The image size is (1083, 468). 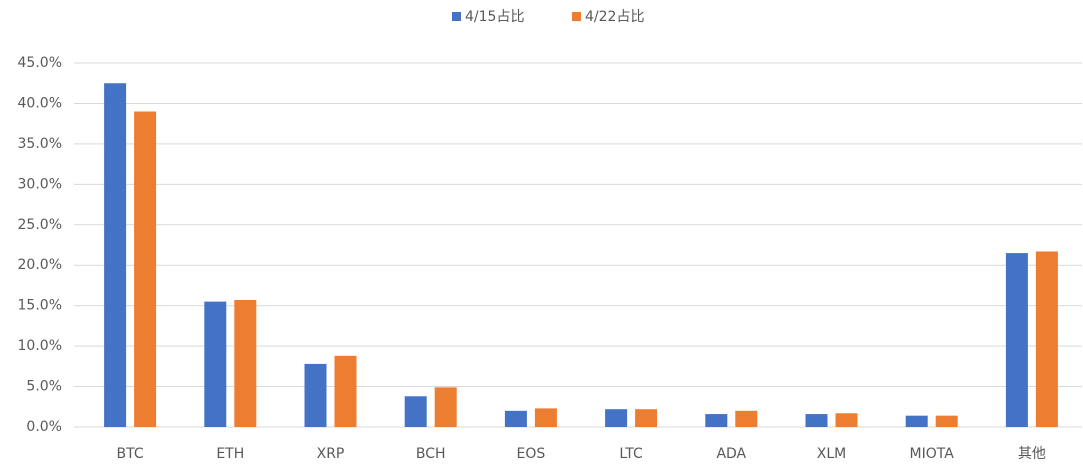 I want to click on x-tick-label: MIOTA, so click(x=932, y=454).